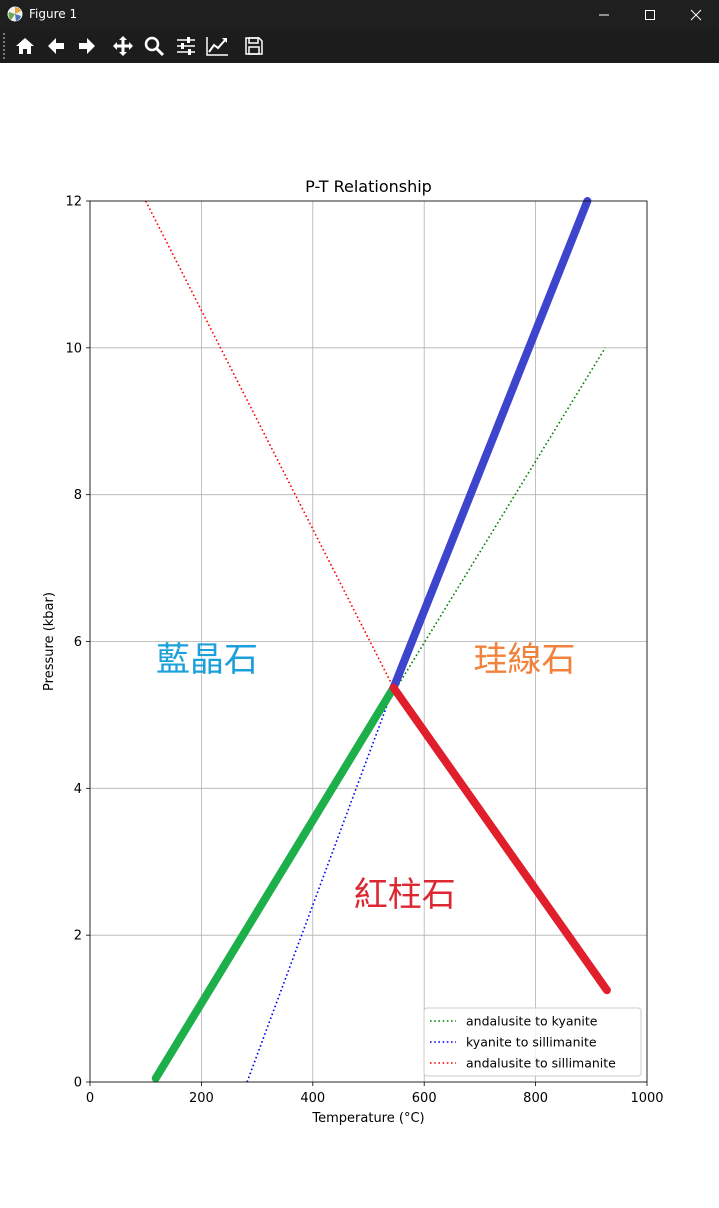 This screenshot has width=719, height=1208. What do you see at coordinates (541, 1063) in the screenshot?
I see `legend-entry: andalusite to sillimanite` at bounding box center [541, 1063].